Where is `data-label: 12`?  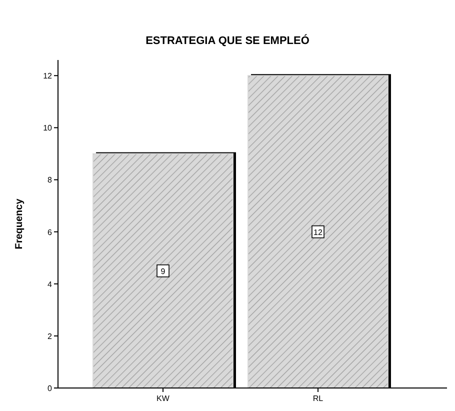 data-label: 12 is located at coordinates (318, 232).